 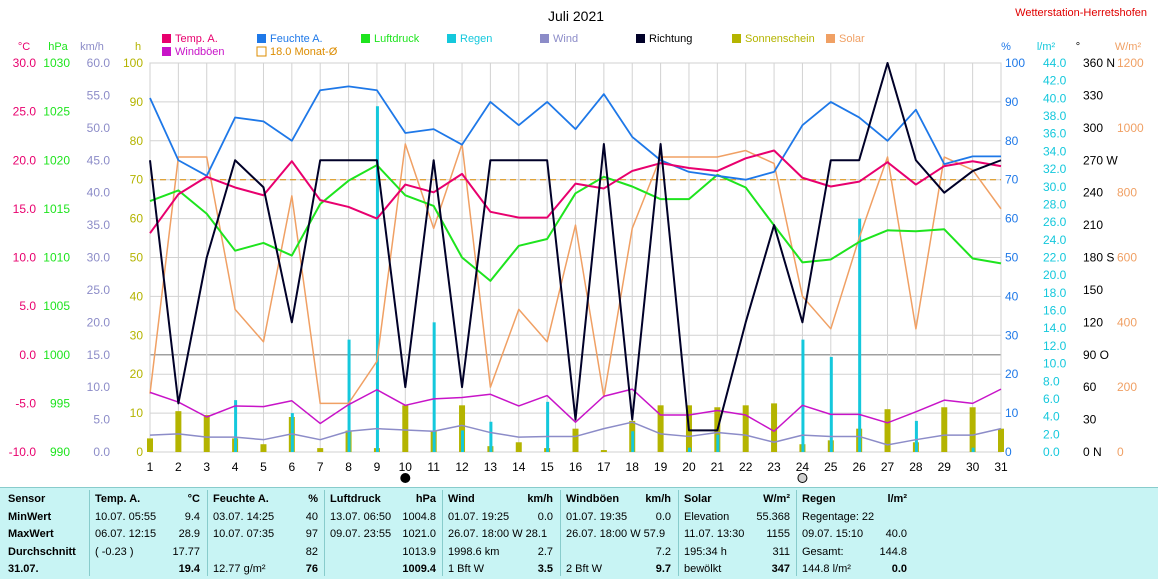 What do you see at coordinates (1051, 399) in the screenshot?
I see `rain-tick-label: 6.0` at bounding box center [1051, 399].